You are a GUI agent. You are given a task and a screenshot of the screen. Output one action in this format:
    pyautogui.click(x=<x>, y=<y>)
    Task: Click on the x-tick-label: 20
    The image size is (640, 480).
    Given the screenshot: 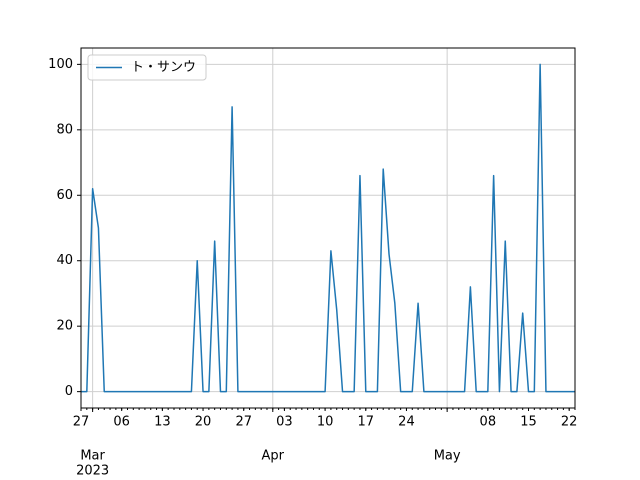 What is the action you would take?
    pyautogui.click(x=203, y=422)
    